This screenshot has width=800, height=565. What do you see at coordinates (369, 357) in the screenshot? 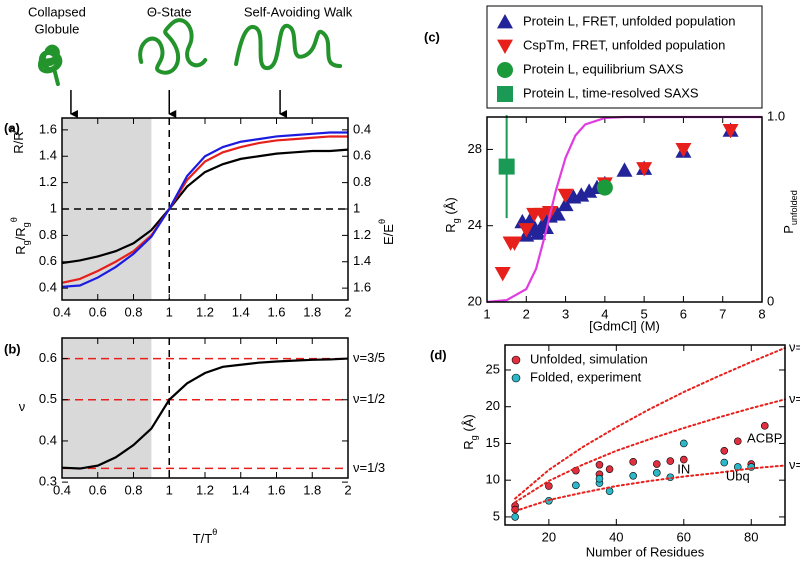
I see `reference-label: ν=3/5` at bounding box center [369, 357].